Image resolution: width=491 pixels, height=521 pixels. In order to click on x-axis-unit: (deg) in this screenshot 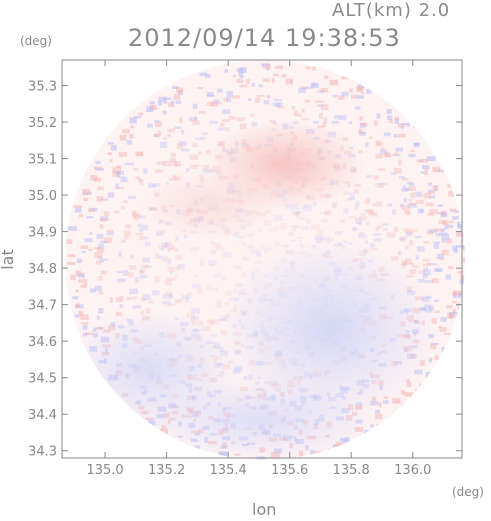, I will do `click(468, 492)`.